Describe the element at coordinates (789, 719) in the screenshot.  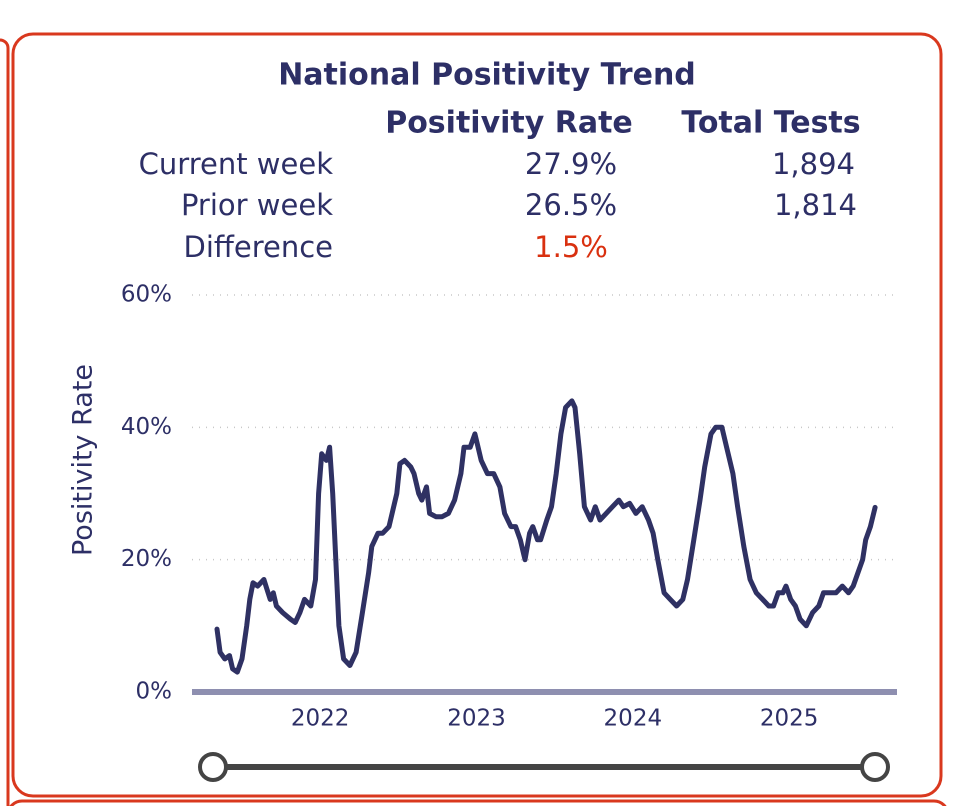
I see `x-tick-label: 2025` at that location.